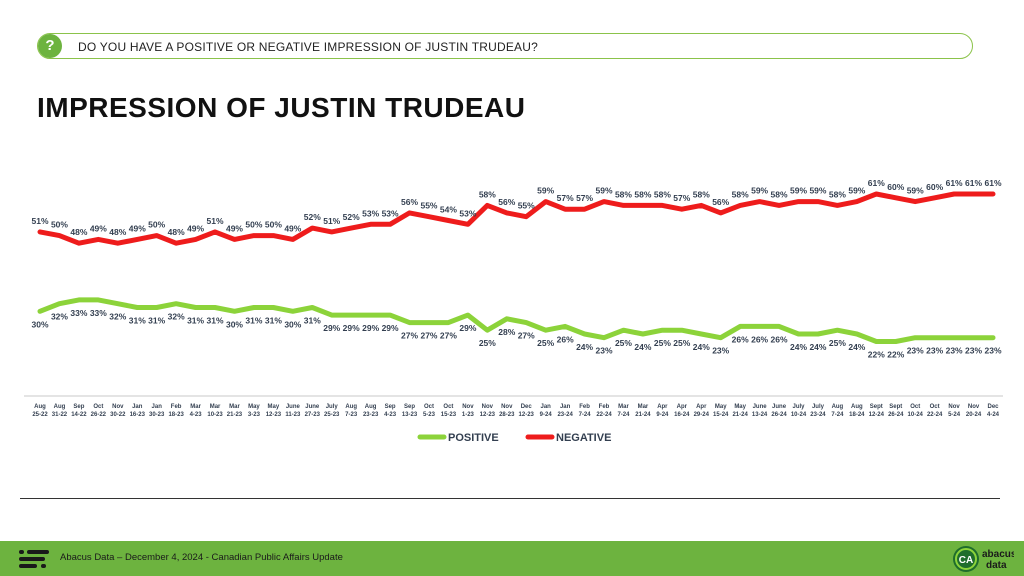 Image resolution: width=1024 pixels, height=576 pixels. I want to click on data-label-positive: 28%, so click(506, 332).